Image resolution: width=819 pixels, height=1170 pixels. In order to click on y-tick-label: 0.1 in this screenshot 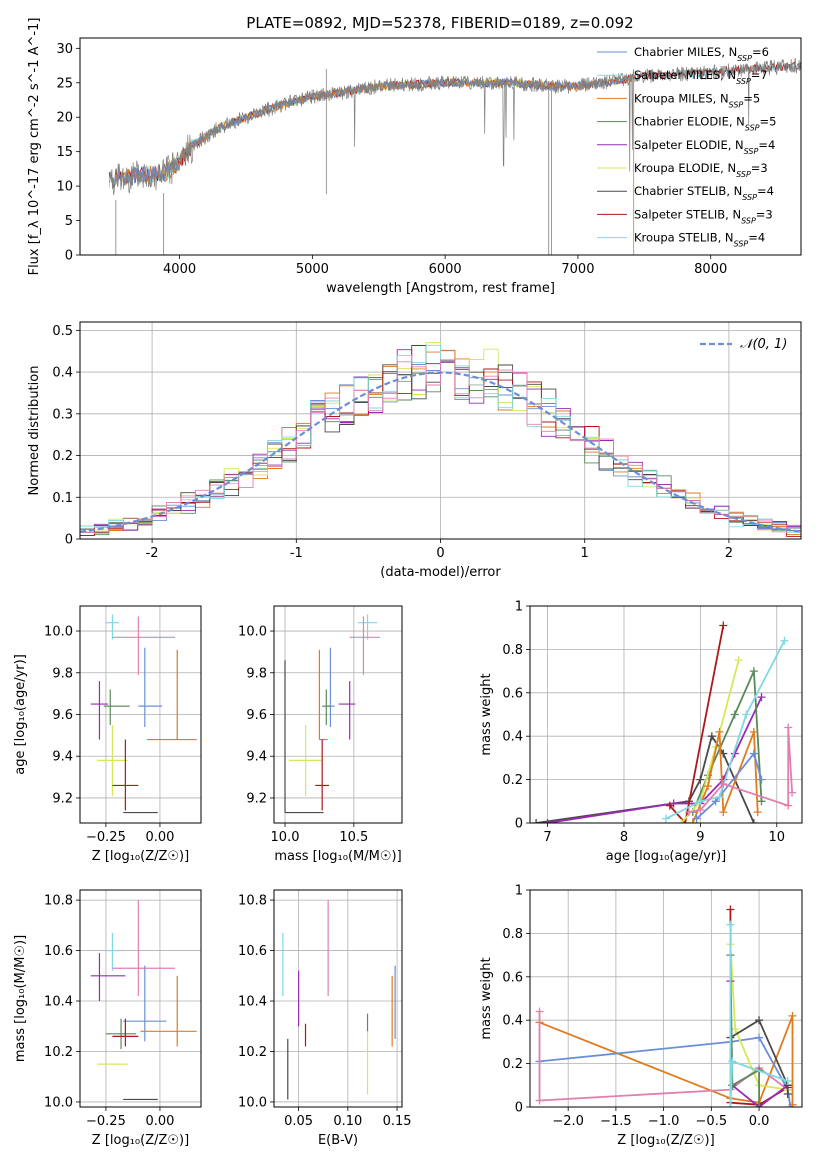, I will do `click(62, 498)`.